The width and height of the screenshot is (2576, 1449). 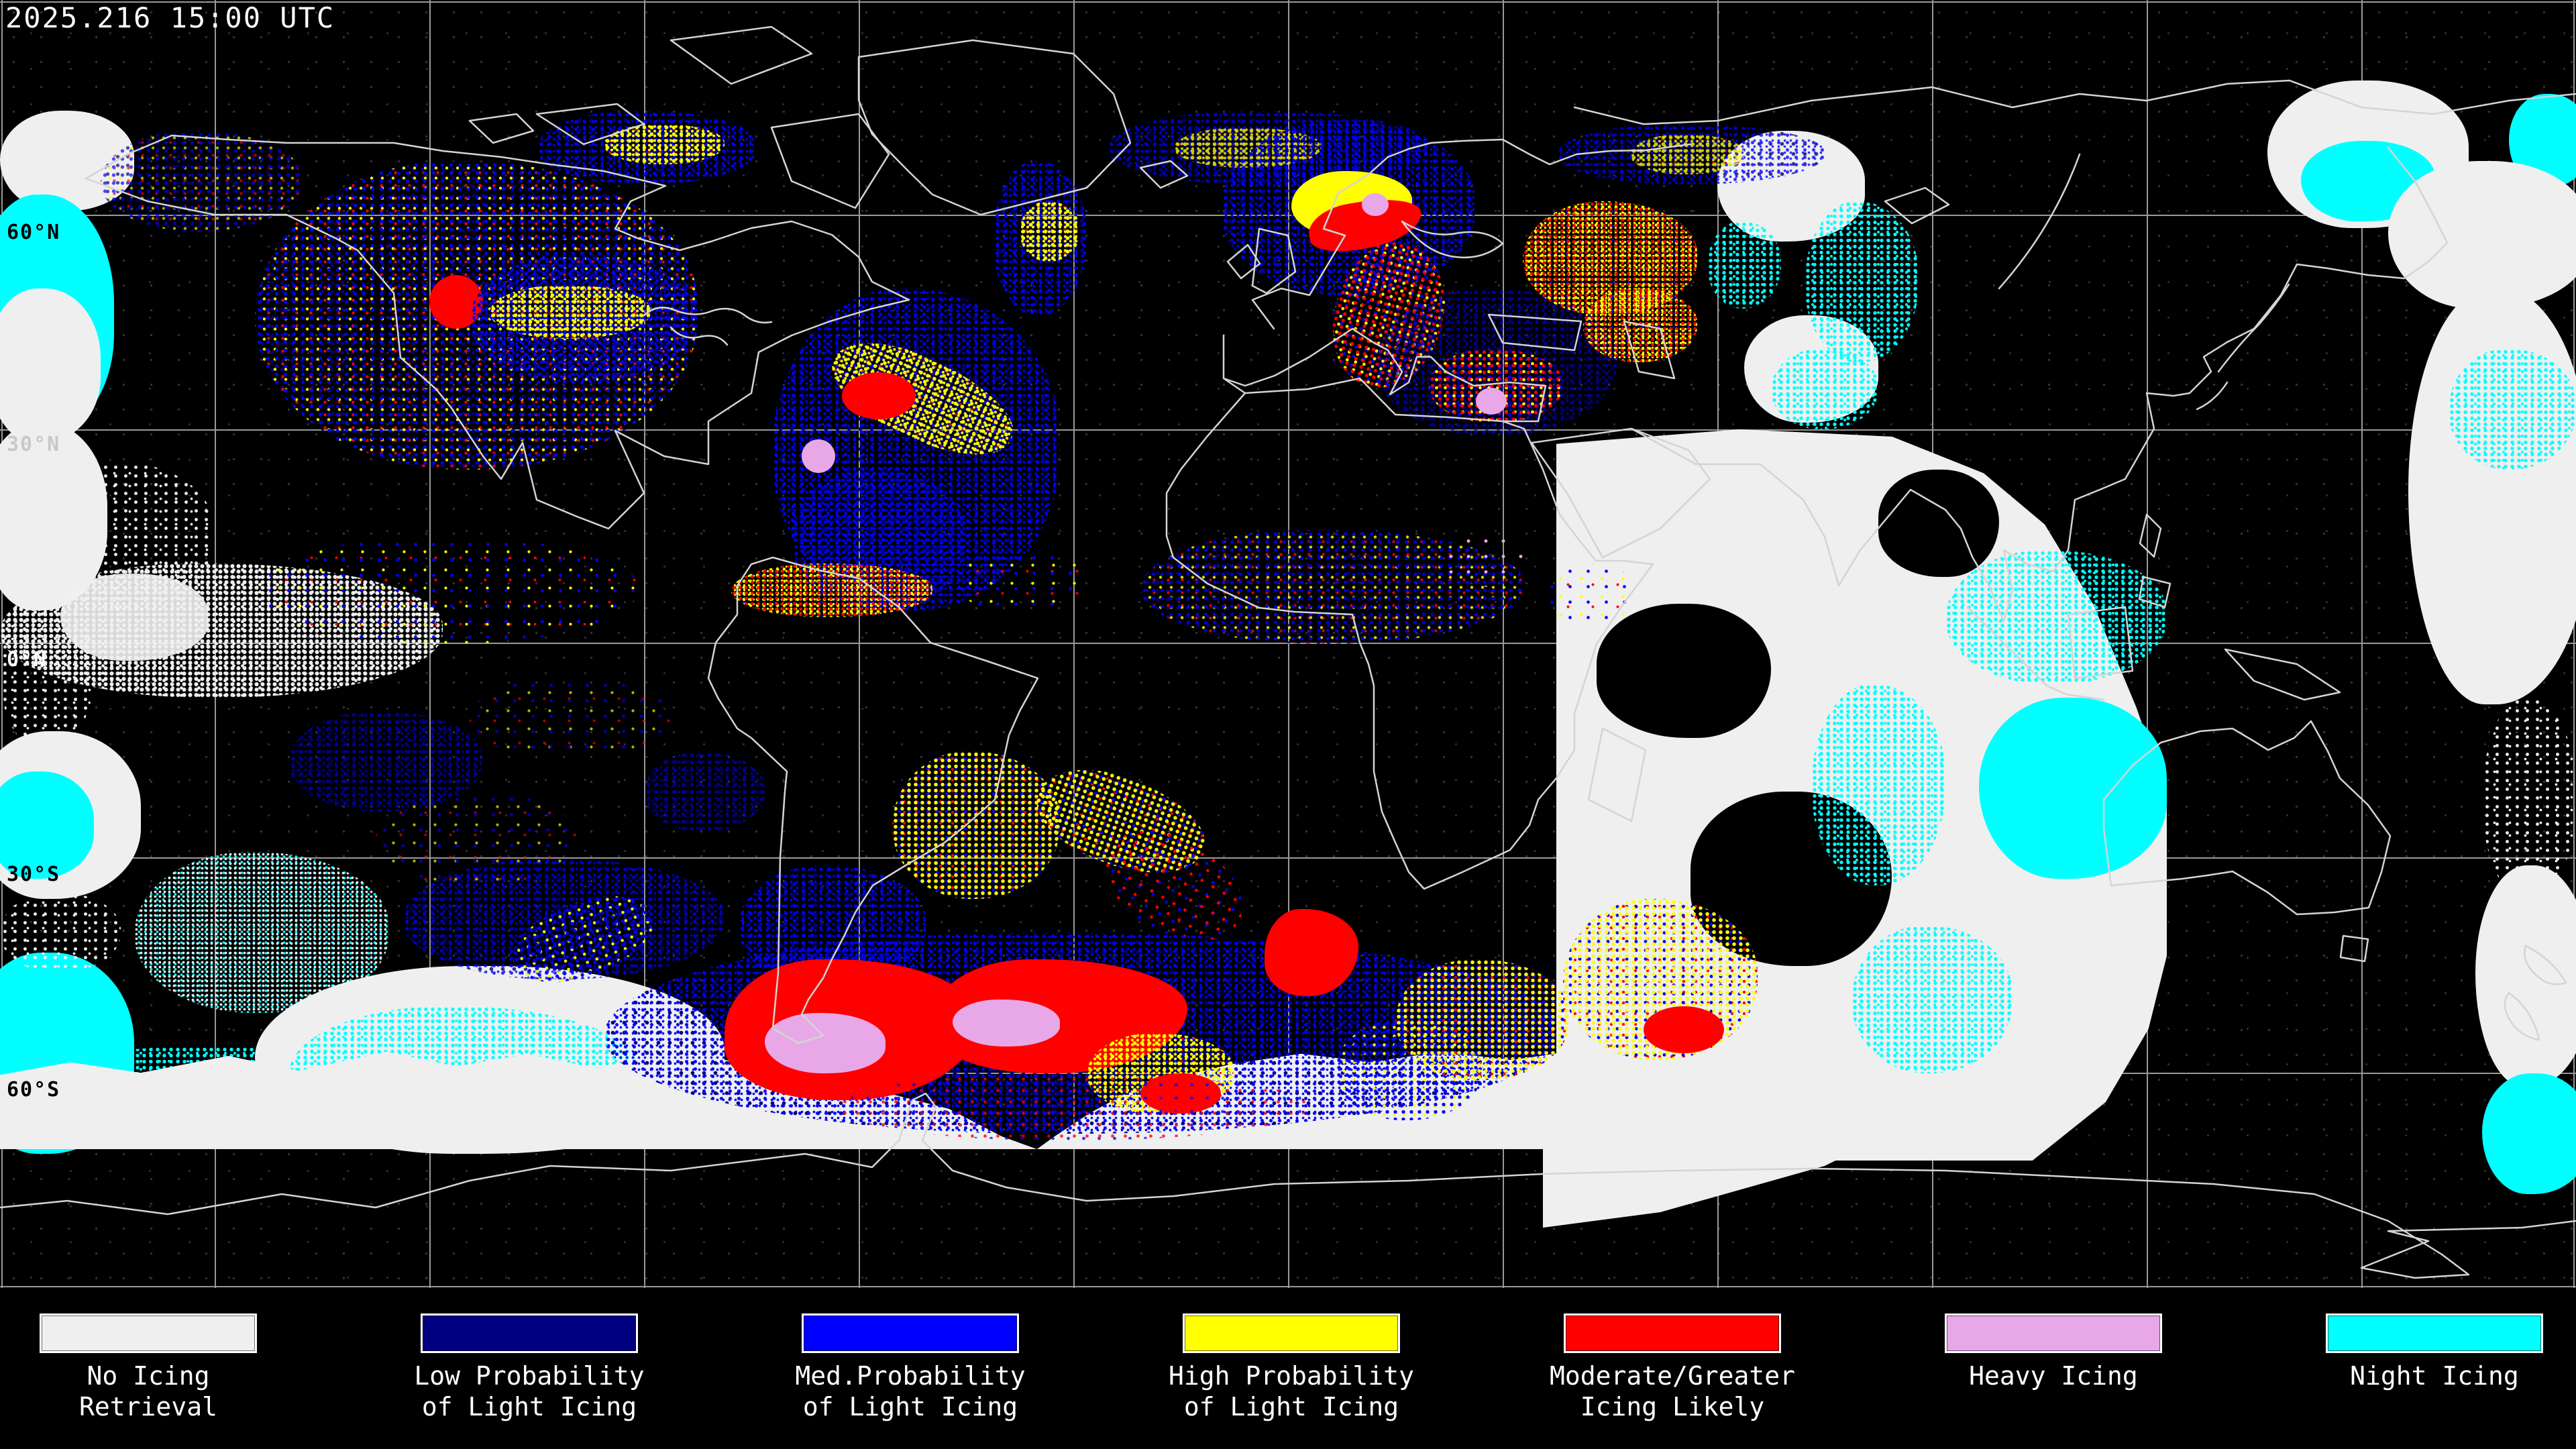 I want to click on icing-field, so click(x=1482, y=1019).